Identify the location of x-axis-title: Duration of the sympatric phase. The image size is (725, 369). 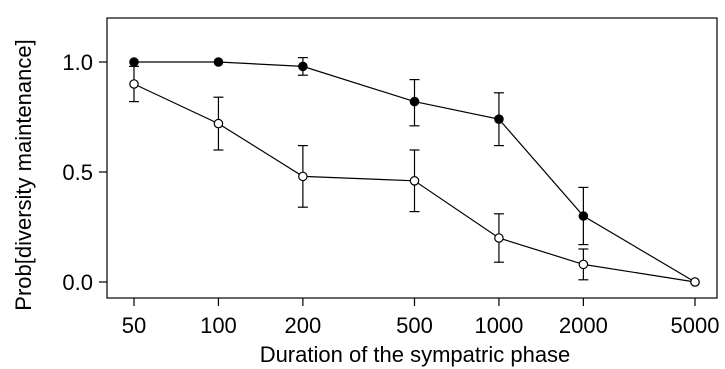
(415, 354).